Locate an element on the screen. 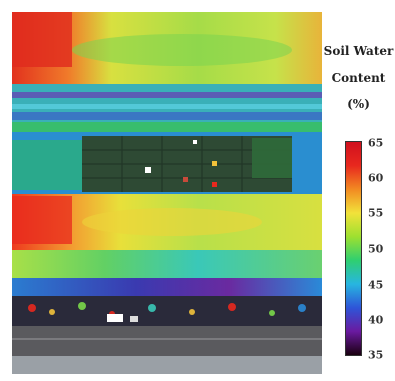  colorbar-tick: 40 is located at coordinates (376, 320).